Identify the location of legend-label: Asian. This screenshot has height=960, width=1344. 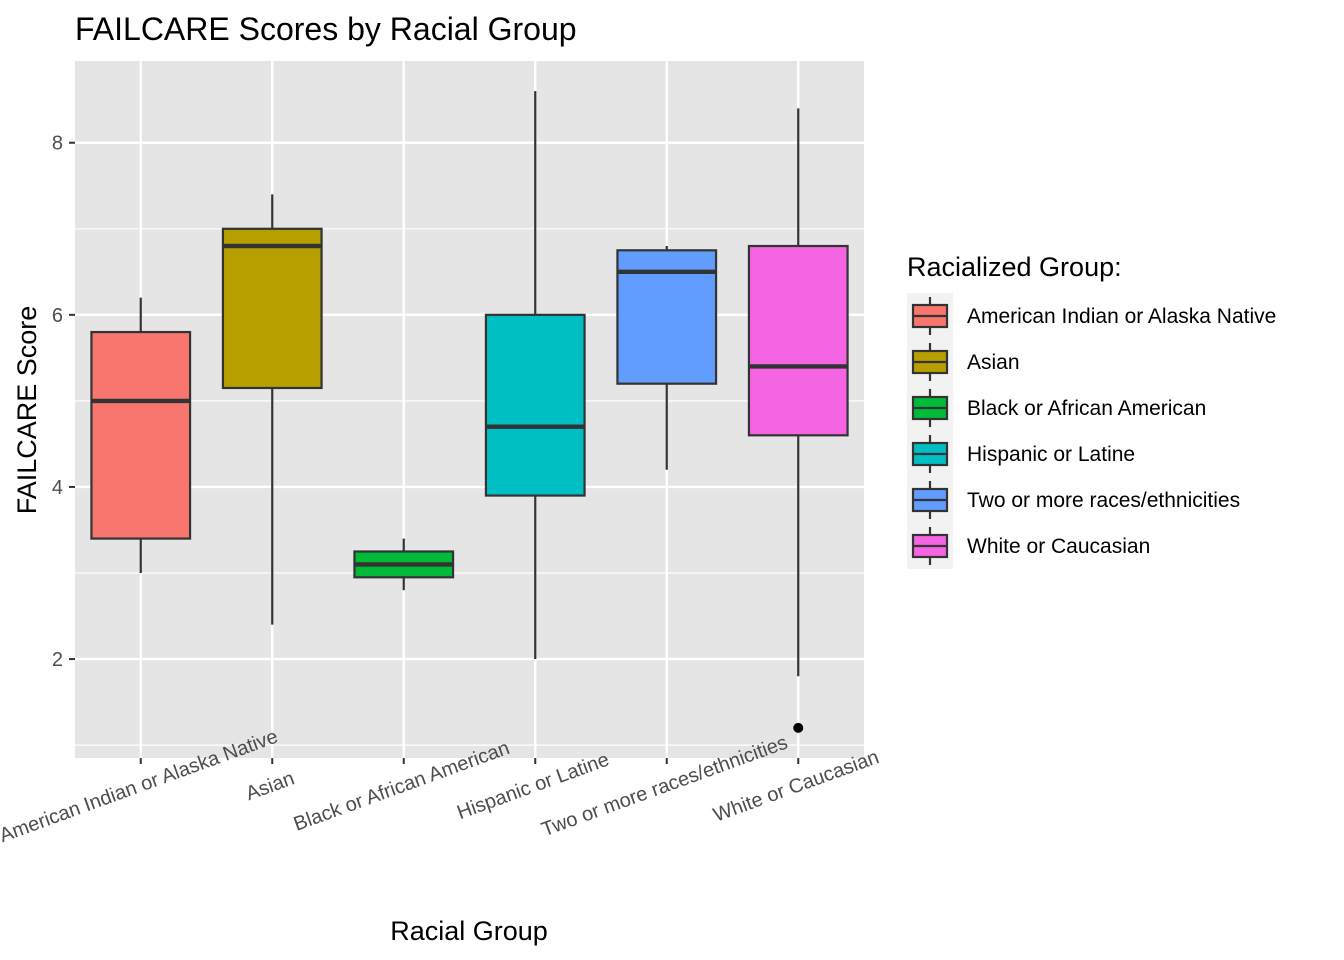
(993, 362).